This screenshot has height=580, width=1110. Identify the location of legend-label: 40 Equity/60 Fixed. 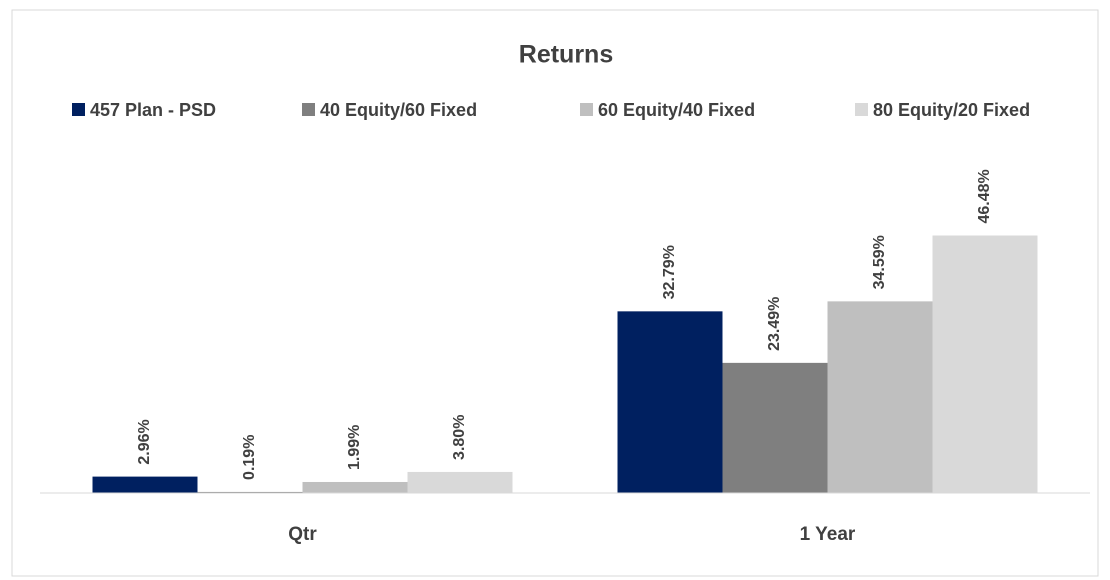
(398, 110).